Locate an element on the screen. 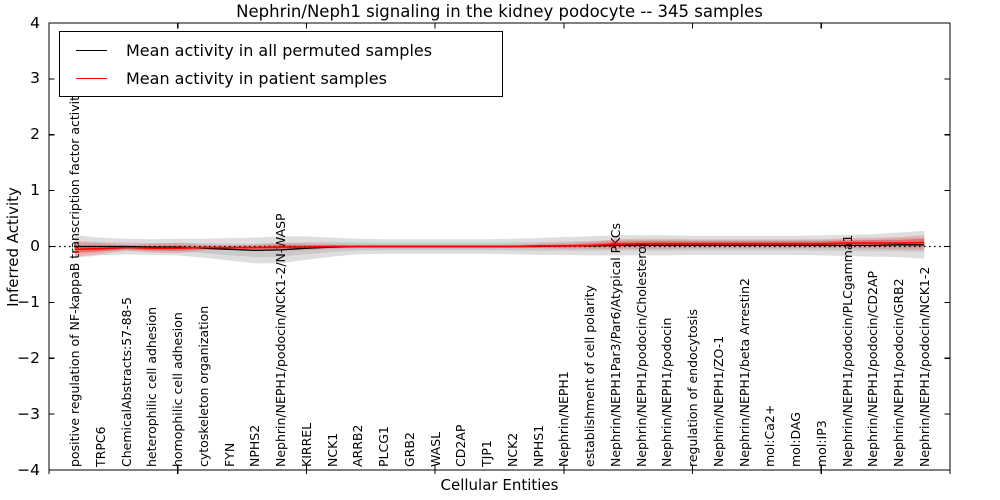 The height and width of the screenshot is (500, 1000). y-tick-label: 2 is located at coordinates (35, 134).